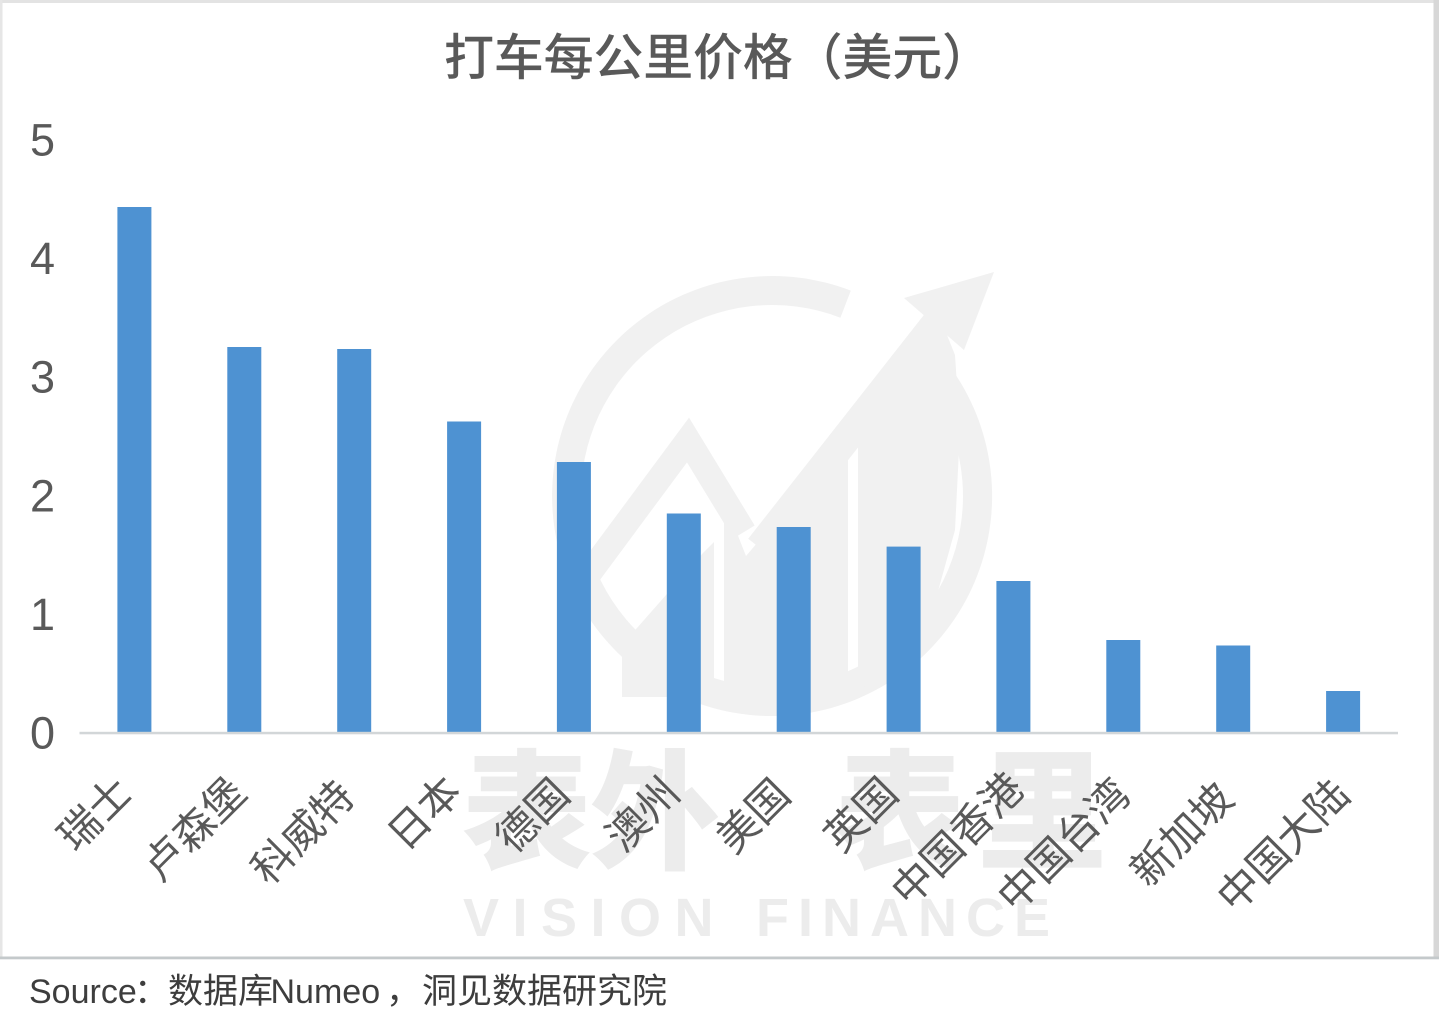 This screenshot has height=1027, width=1439. Describe the element at coordinates (595, 918) in the screenshot. I see `svg-text: VISION` at that location.